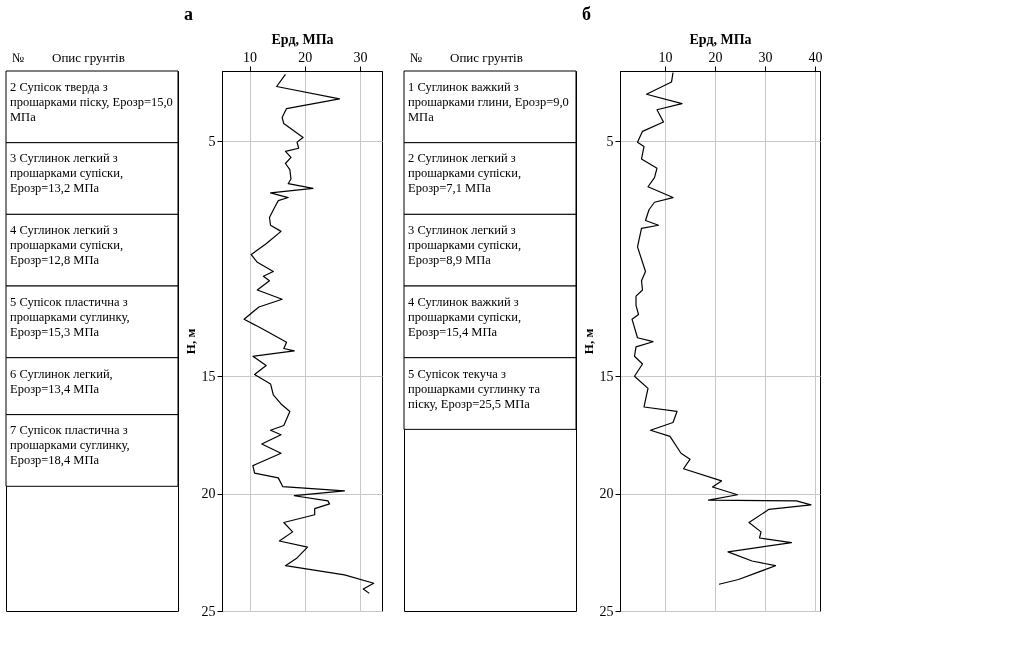 This screenshot has width=1029, height=664. Describe the element at coordinates (70, 445) in the screenshot. I see `text: 7 Супісок пластична з прошарками суглинку, Eрозр=18,4 МПа` at that location.